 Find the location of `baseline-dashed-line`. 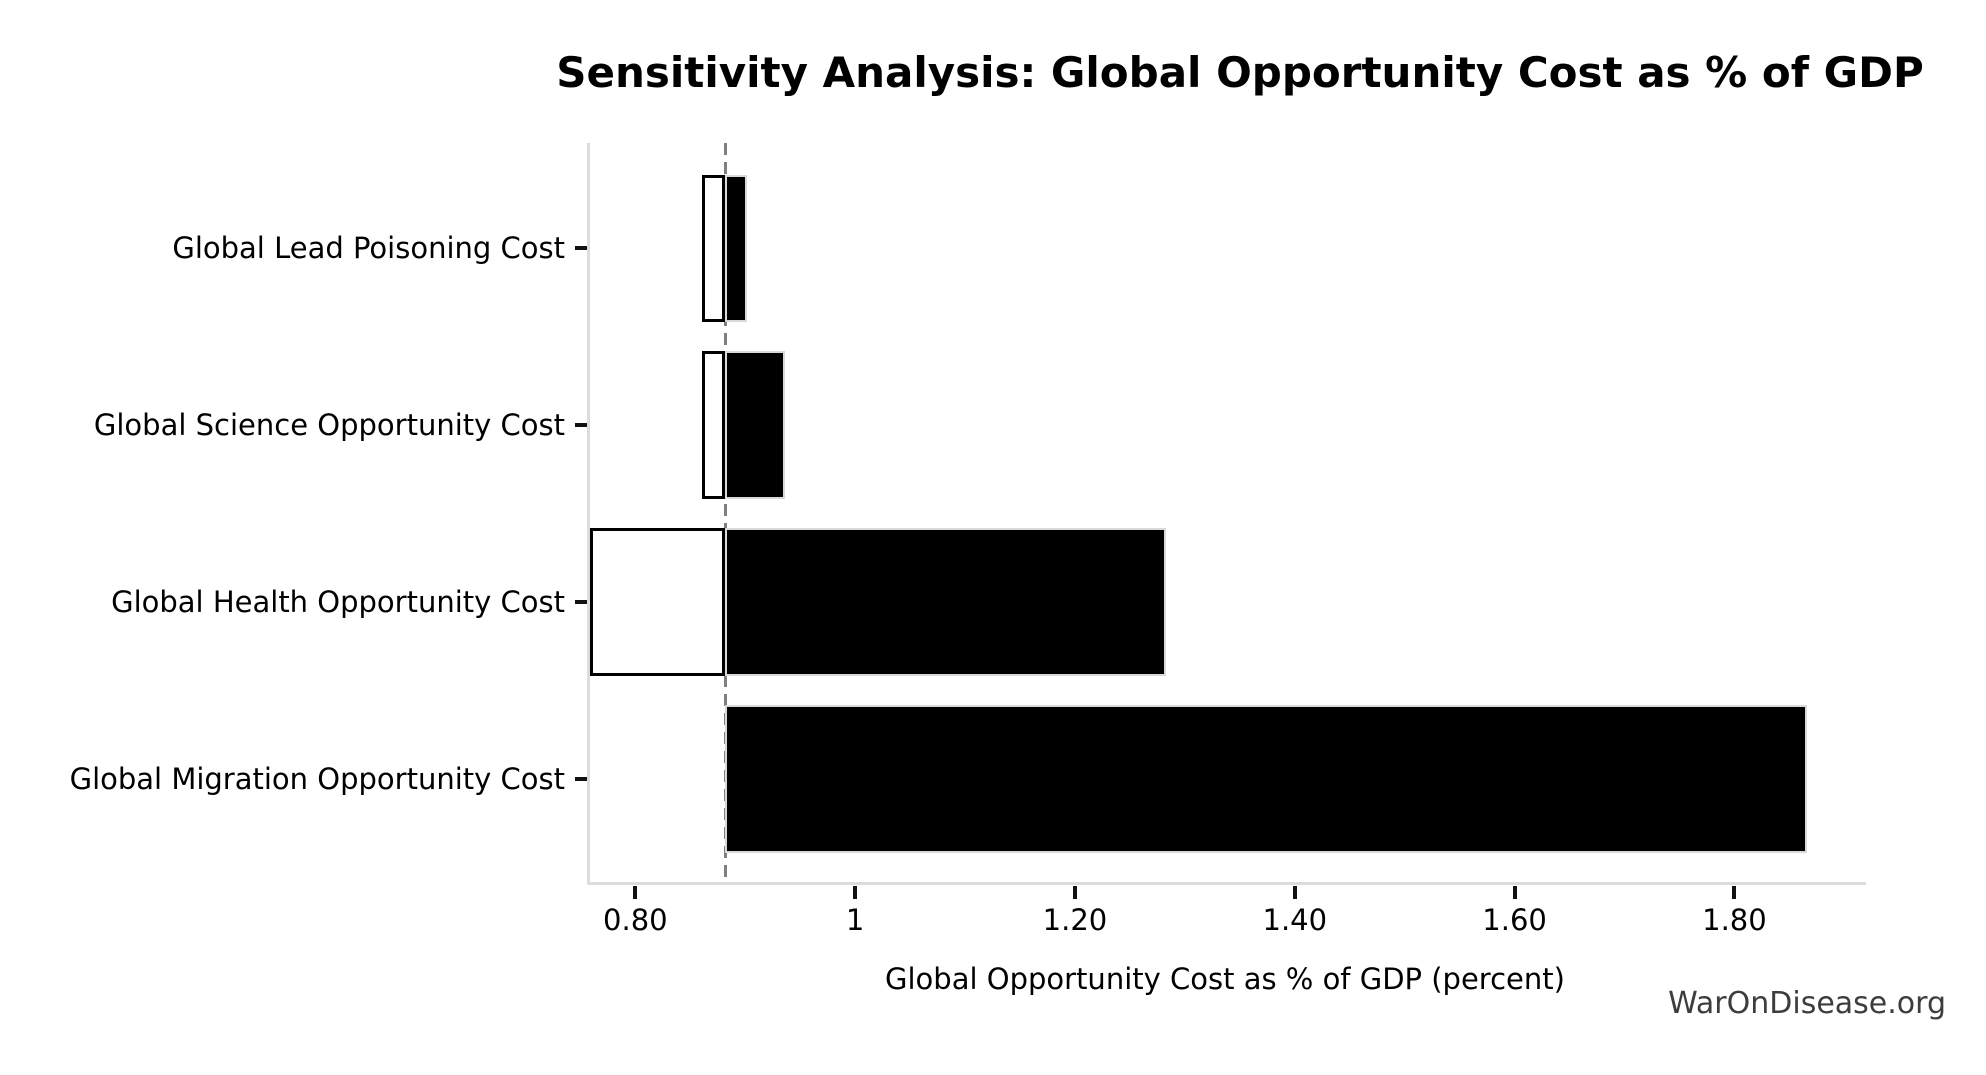

baseline-dashed-line is located at coordinates (726, 512).